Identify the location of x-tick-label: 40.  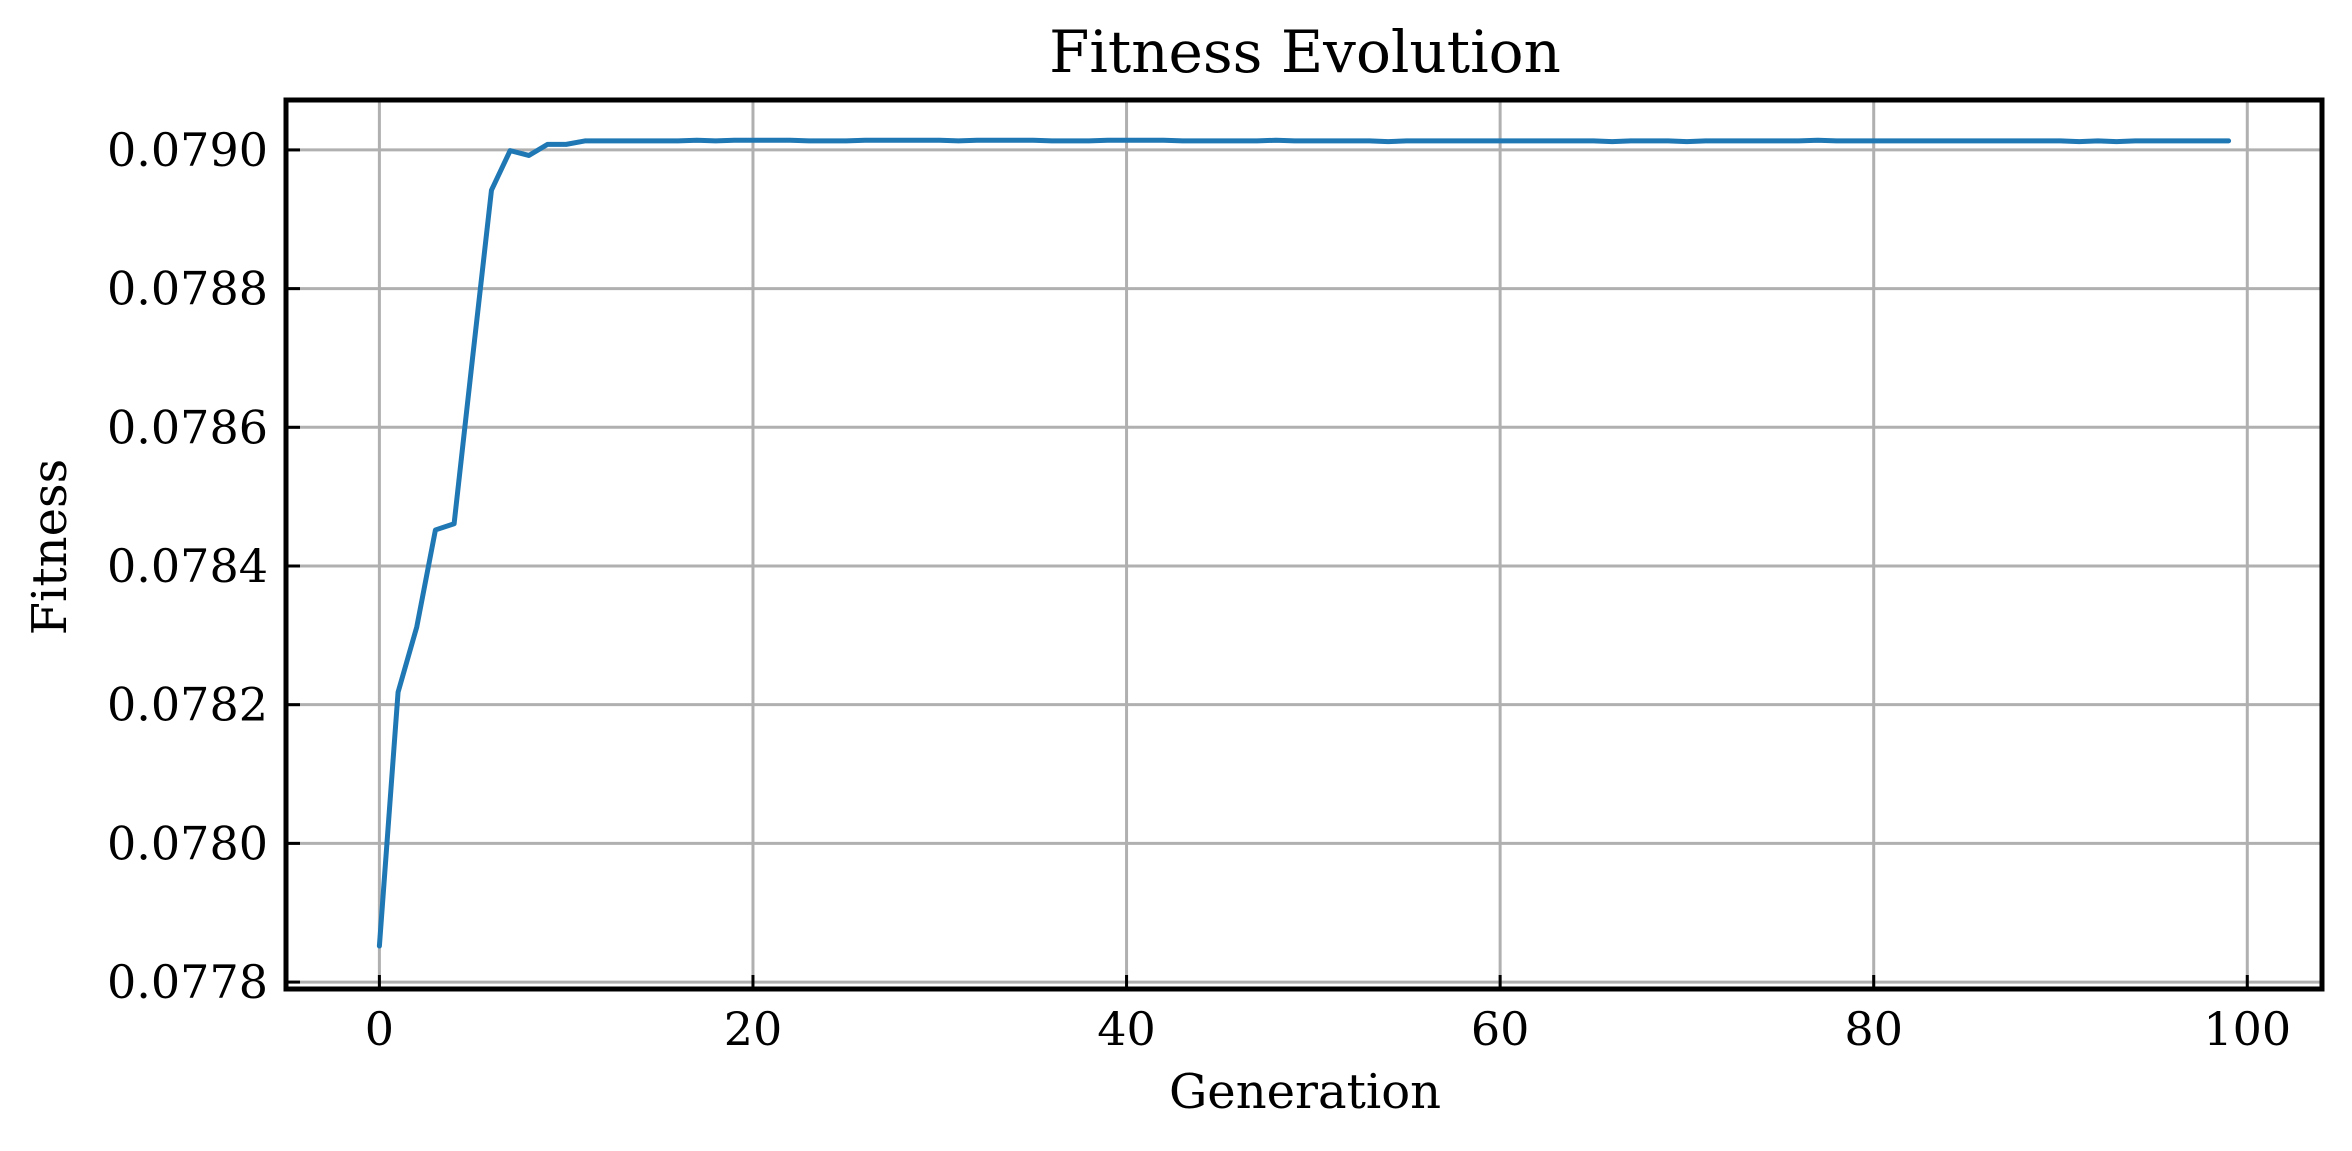
(1126, 1029).